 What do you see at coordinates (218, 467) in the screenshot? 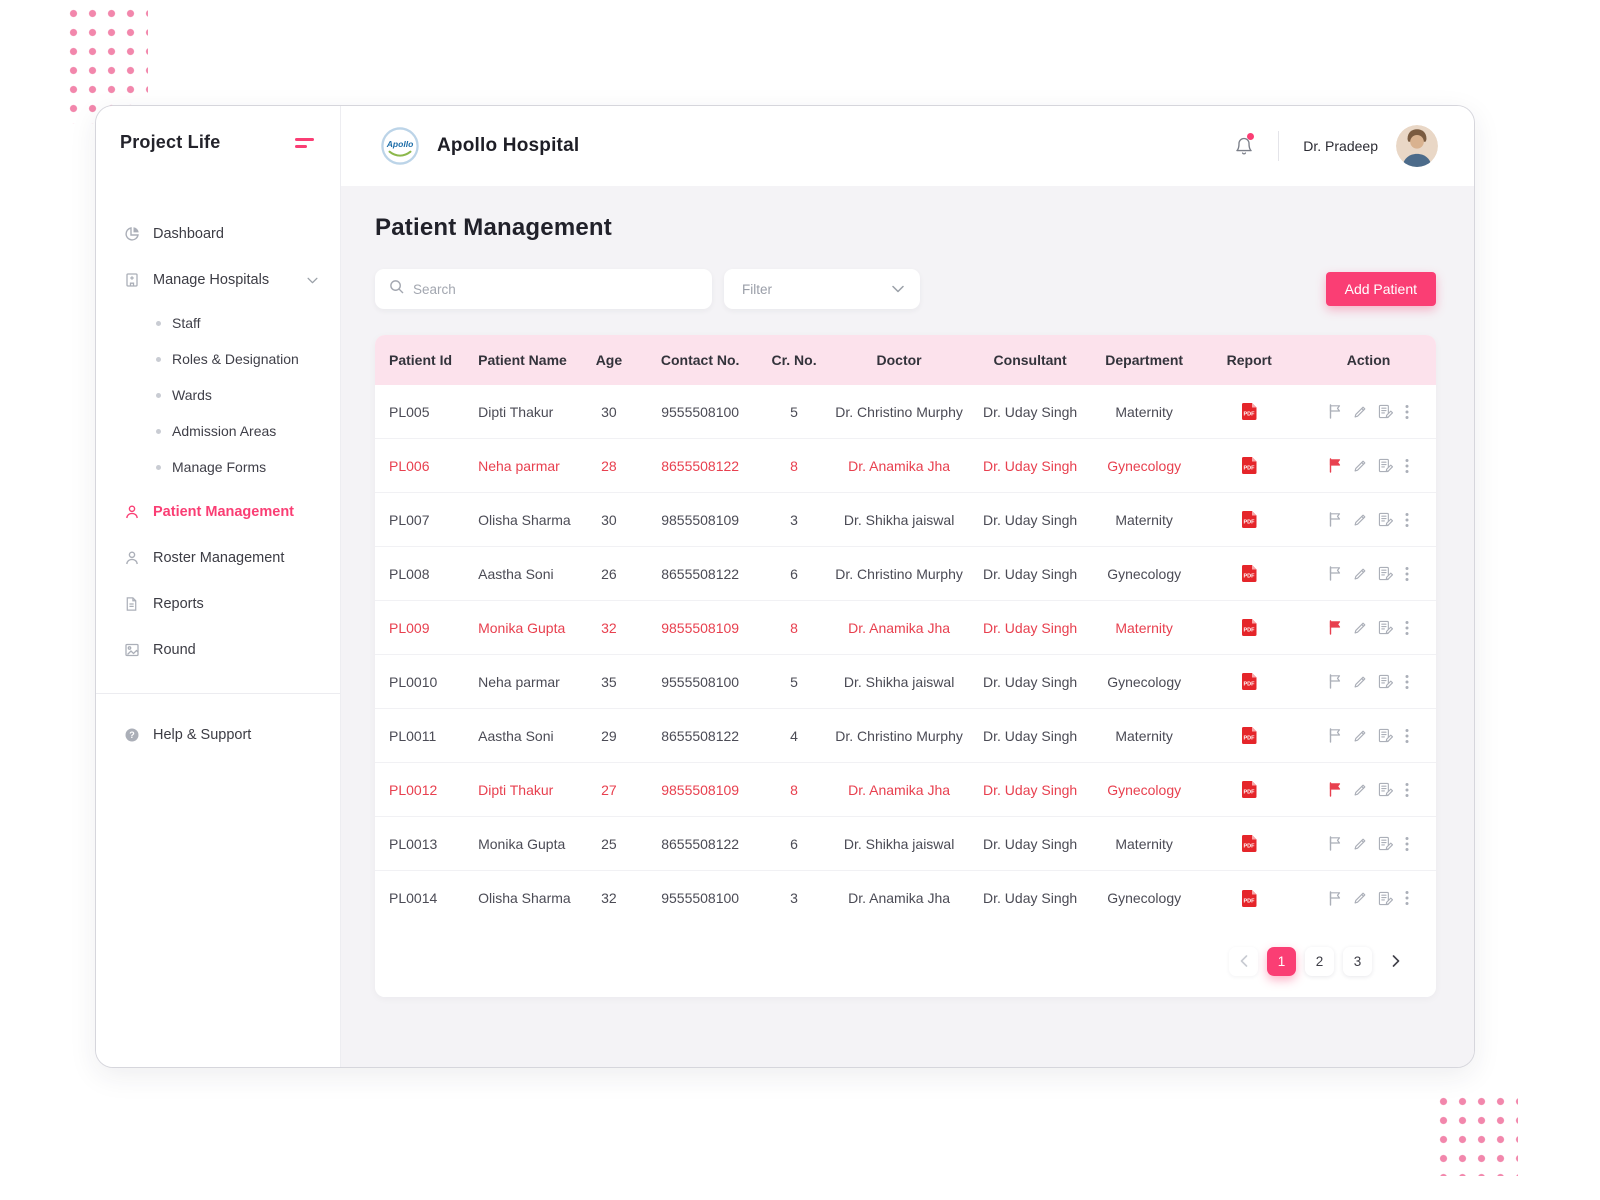
I see `sidebar-subitem-manage-forms: Manage Forms` at bounding box center [218, 467].